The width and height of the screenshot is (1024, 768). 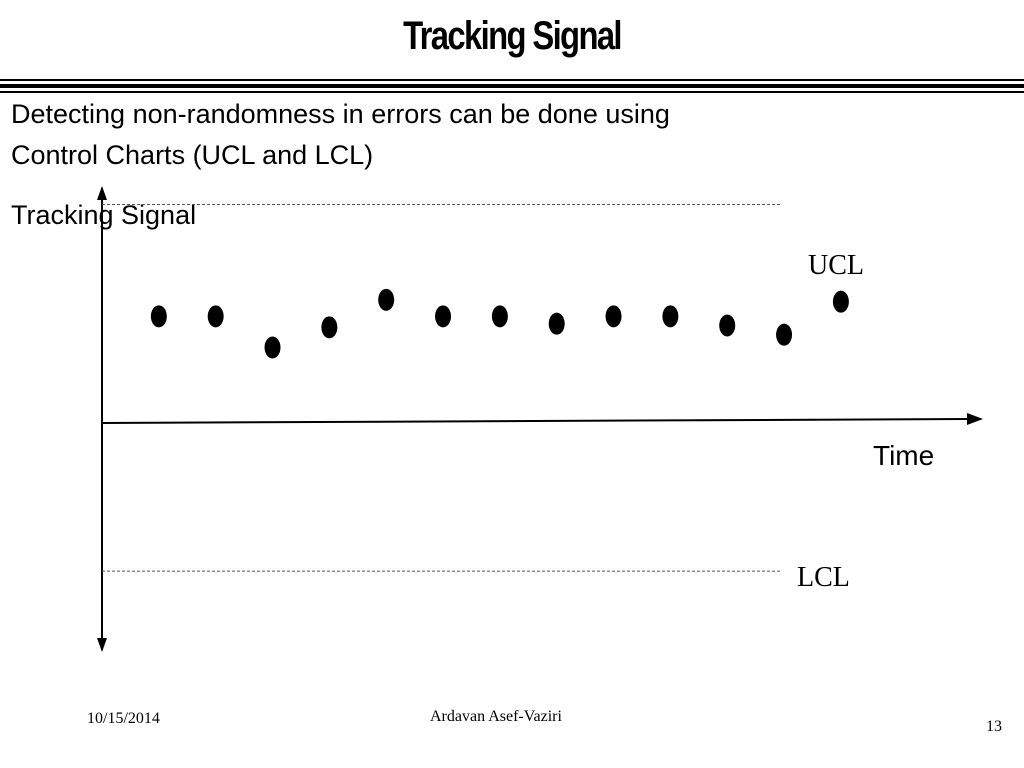 What do you see at coordinates (975, 419) in the screenshot?
I see `x-axis-arrow` at bounding box center [975, 419].